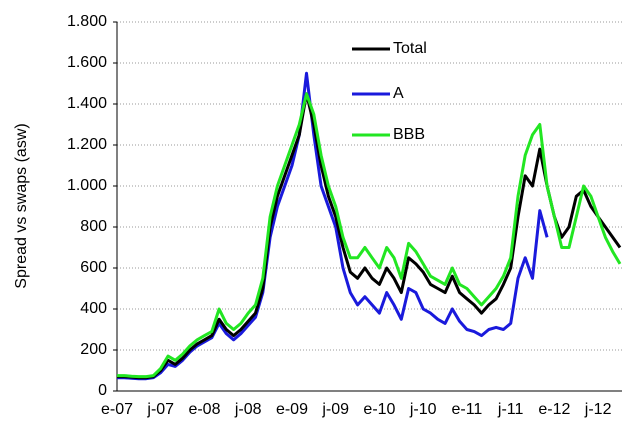 This screenshot has height=423, width=622. What do you see at coordinates (117, 409) in the screenshot?
I see `x-tick-label: e-07` at bounding box center [117, 409].